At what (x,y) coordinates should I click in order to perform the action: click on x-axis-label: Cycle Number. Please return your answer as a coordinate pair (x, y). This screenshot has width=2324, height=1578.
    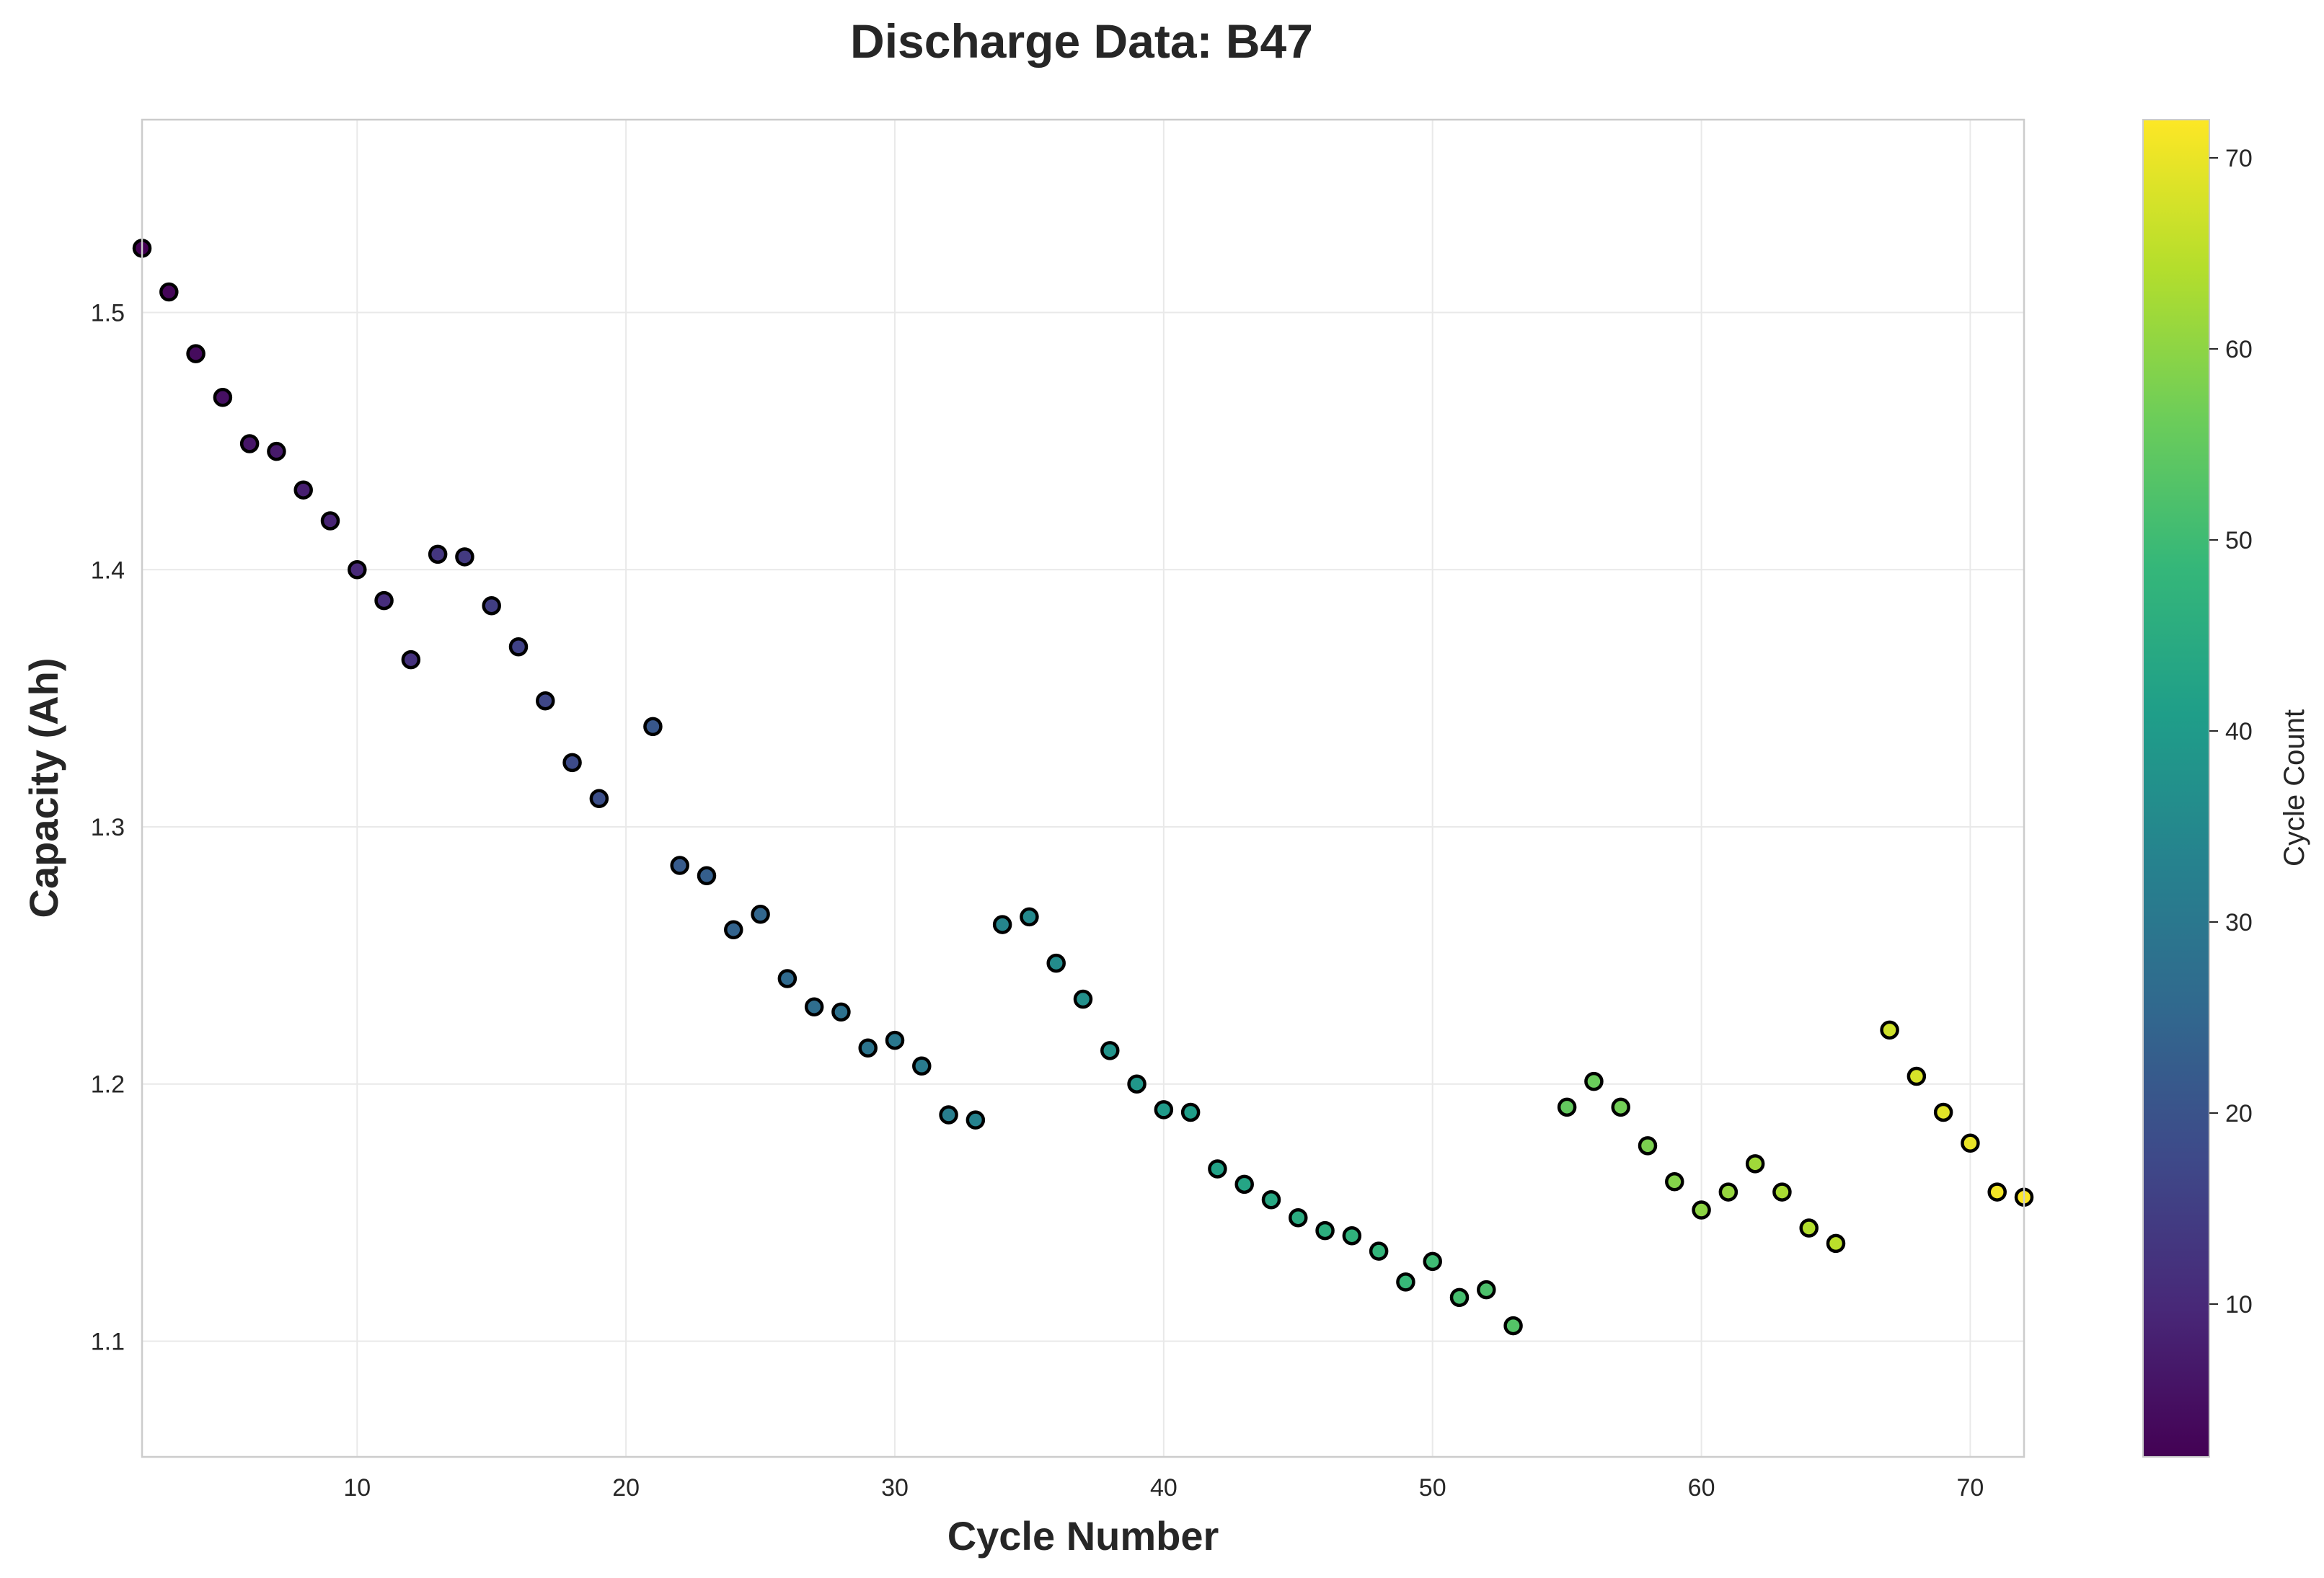
    Looking at the image, I should click on (1083, 1536).